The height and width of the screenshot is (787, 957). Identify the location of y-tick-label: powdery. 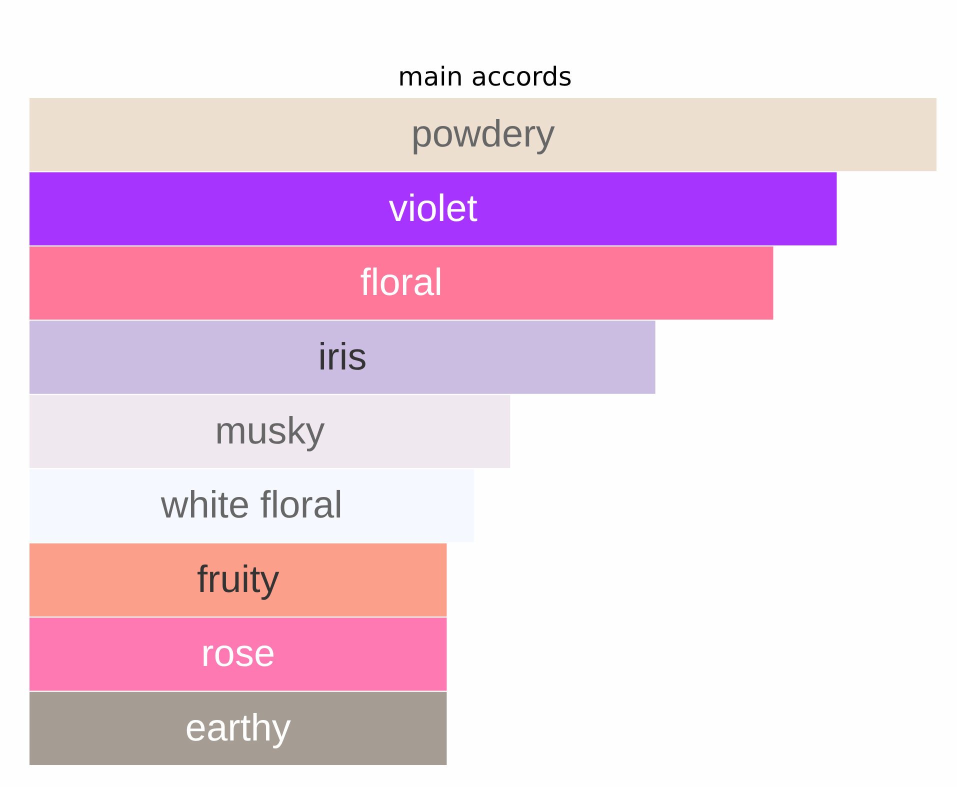
(483, 135).